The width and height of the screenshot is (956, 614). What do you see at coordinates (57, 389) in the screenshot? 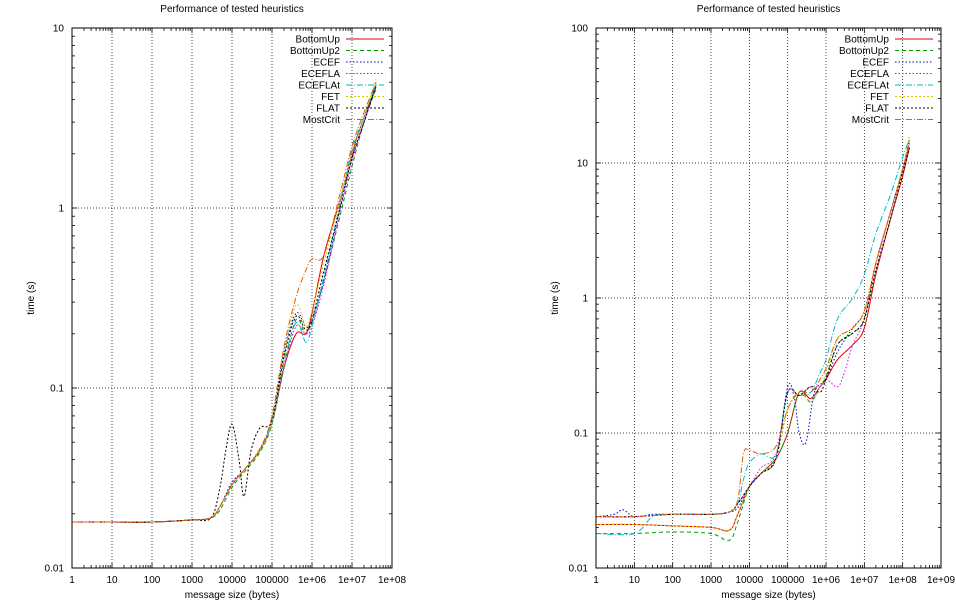
I see `chart1-ytick-label: 0.1` at bounding box center [57, 389].